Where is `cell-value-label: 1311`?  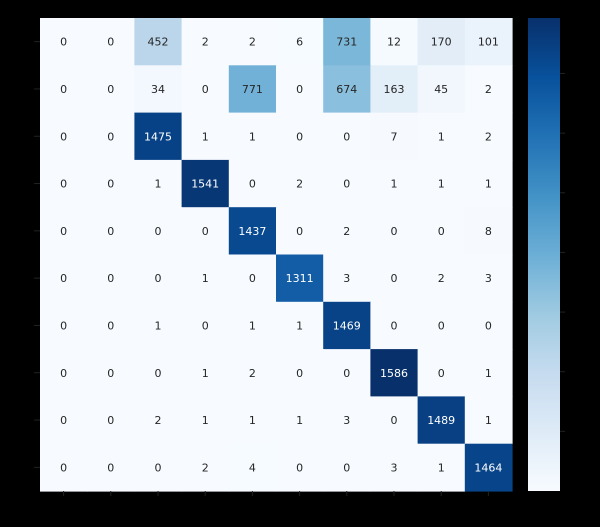 cell-value-label: 1311 is located at coordinates (300, 278).